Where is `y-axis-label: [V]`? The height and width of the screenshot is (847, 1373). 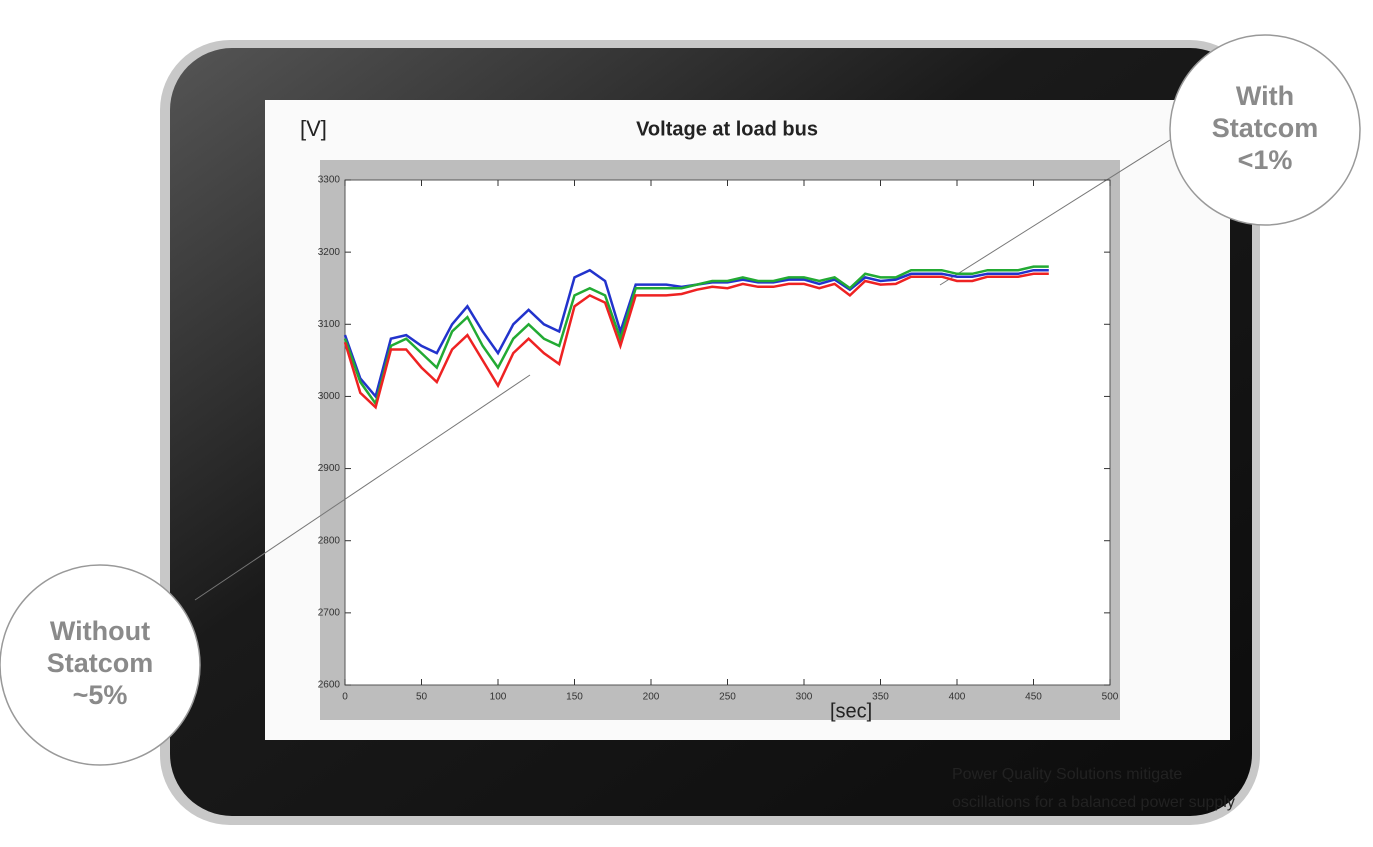 y-axis-label: [V] is located at coordinates (313, 128).